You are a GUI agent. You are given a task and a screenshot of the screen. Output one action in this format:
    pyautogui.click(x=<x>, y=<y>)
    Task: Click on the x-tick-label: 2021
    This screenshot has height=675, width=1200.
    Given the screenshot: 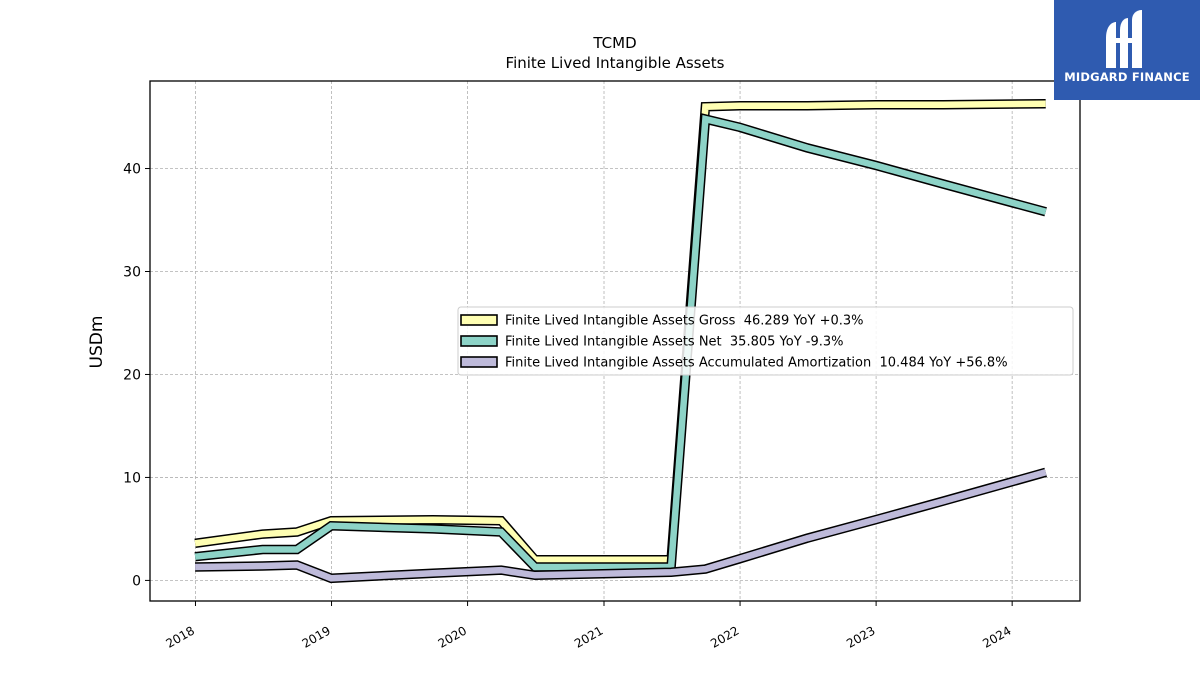 What is the action you would take?
    pyautogui.click(x=588, y=636)
    